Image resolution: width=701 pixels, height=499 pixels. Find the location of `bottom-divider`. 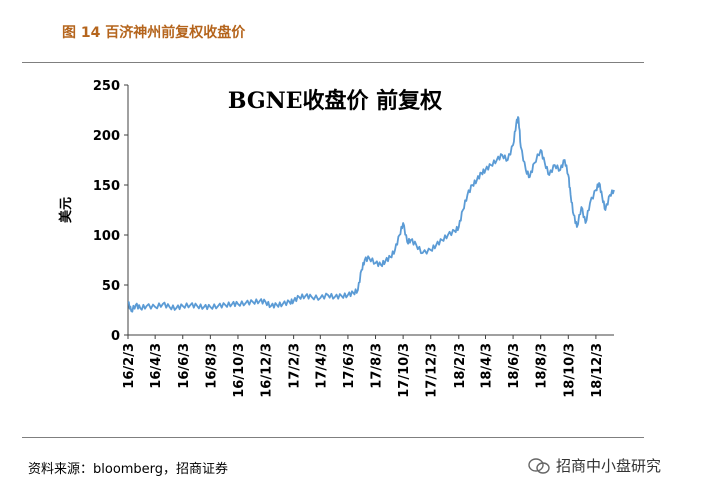

bottom-divider is located at coordinates (333, 437).